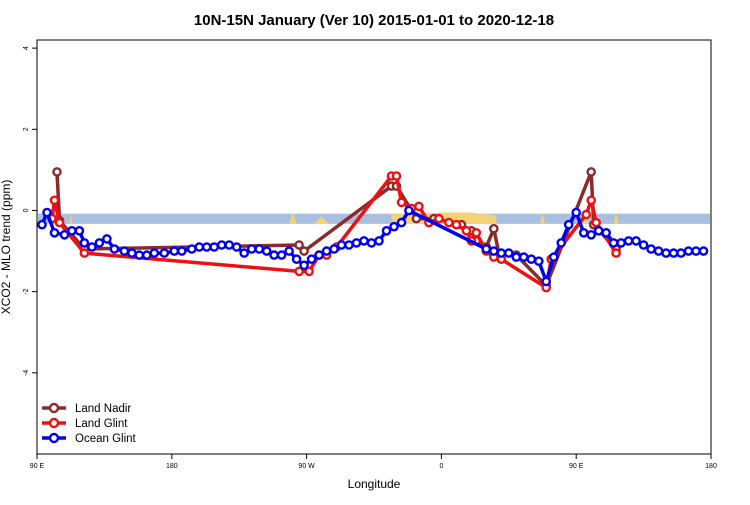 Image resolution: width=750 pixels, height=505 pixels. Describe the element at coordinates (441, 466) in the screenshot. I see `x-tick-label: 0` at that location.